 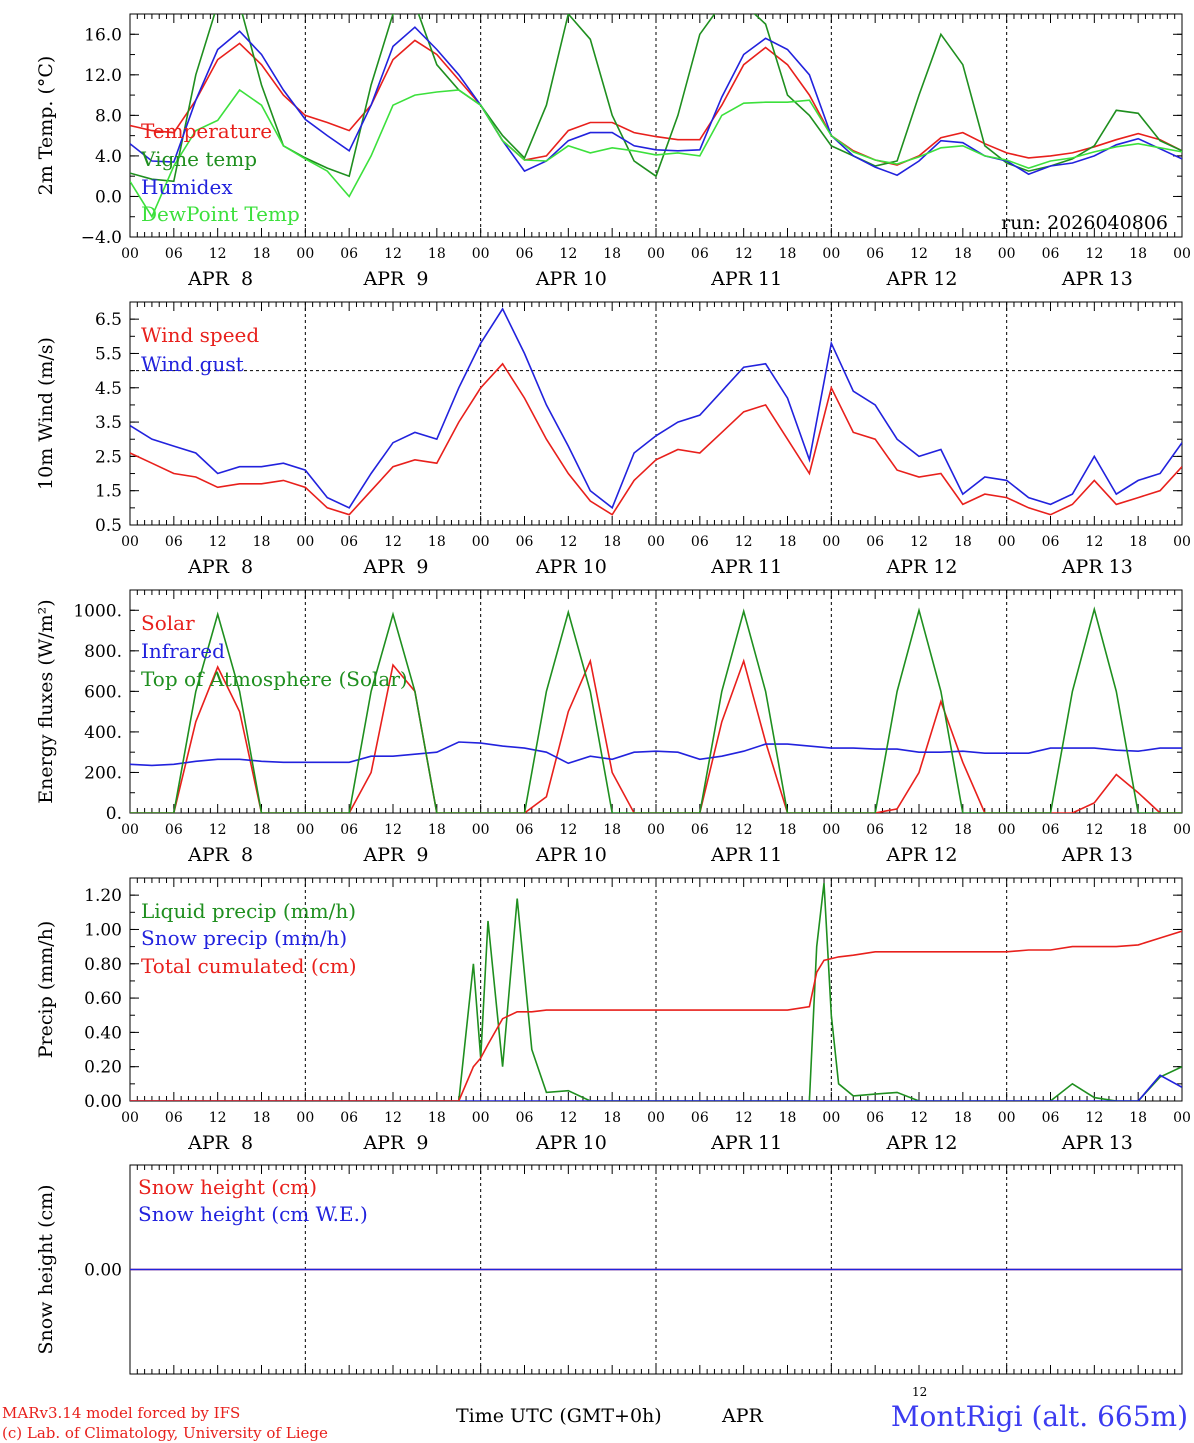 What do you see at coordinates (920, 1392) in the screenshot?
I see `superscript-label: 12` at bounding box center [920, 1392].